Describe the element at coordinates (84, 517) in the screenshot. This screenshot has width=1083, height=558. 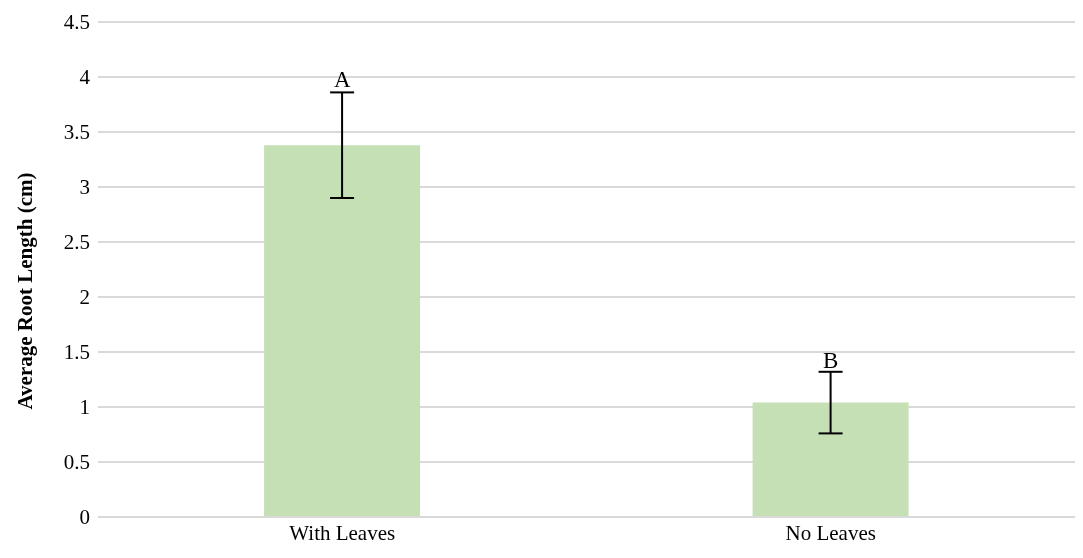
I see `y-tick-label: 0` at that location.